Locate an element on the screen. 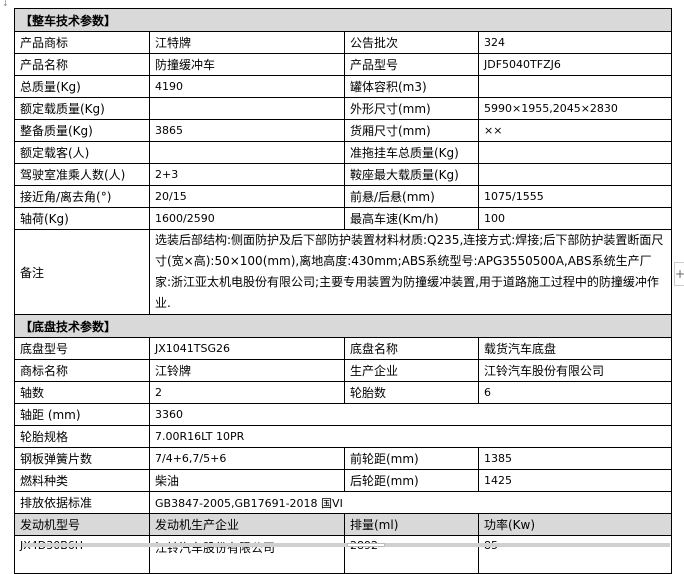 The image size is (684, 574). label-cell: 底盘型号 is located at coordinates (82, 348).